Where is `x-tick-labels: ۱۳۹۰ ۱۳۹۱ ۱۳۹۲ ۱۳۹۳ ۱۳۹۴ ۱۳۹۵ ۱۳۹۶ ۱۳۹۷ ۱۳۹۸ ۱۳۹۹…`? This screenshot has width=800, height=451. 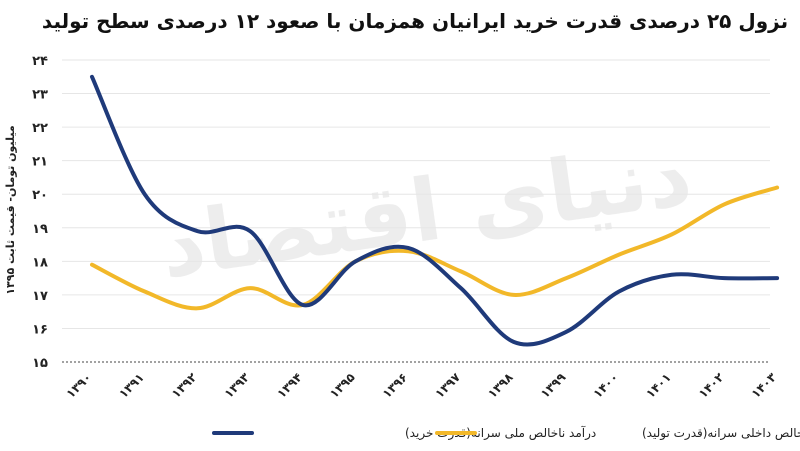 x-tick-labels: ۱۳۹۰ ۱۳۹۱ ۱۳۹۲ ۱۳۹۳ ۱۳۹۴ ۱۳۹۵ ۱۳۹۶ ۱۳۹۷ ۱۳۹۸ ۱۳۹۹… is located at coordinates (422, 385).